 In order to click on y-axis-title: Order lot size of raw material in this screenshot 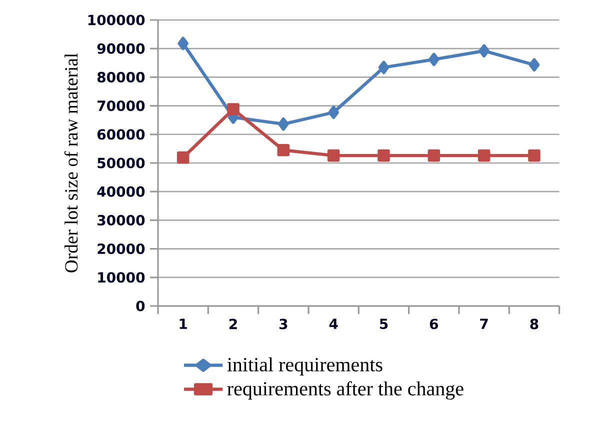, I will do `click(71, 162)`.